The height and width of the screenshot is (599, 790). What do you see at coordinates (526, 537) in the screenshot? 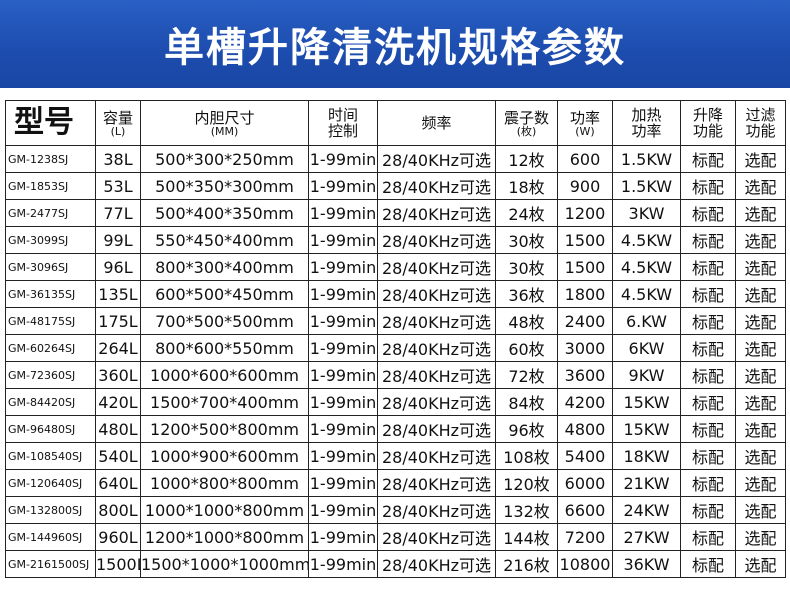
I see `cell-transducers: 144枚` at bounding box center [526, 537].